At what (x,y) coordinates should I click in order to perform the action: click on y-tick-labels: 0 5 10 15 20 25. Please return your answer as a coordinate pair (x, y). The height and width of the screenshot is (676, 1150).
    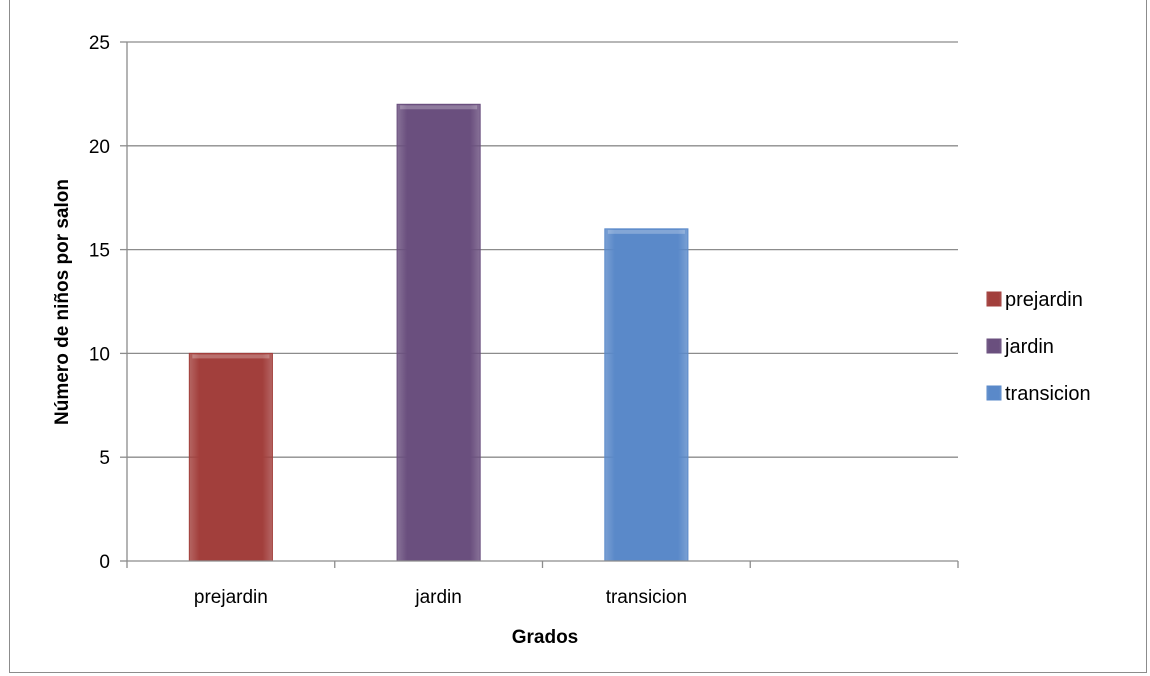
    Looking at the image, I should click on (99, 303).